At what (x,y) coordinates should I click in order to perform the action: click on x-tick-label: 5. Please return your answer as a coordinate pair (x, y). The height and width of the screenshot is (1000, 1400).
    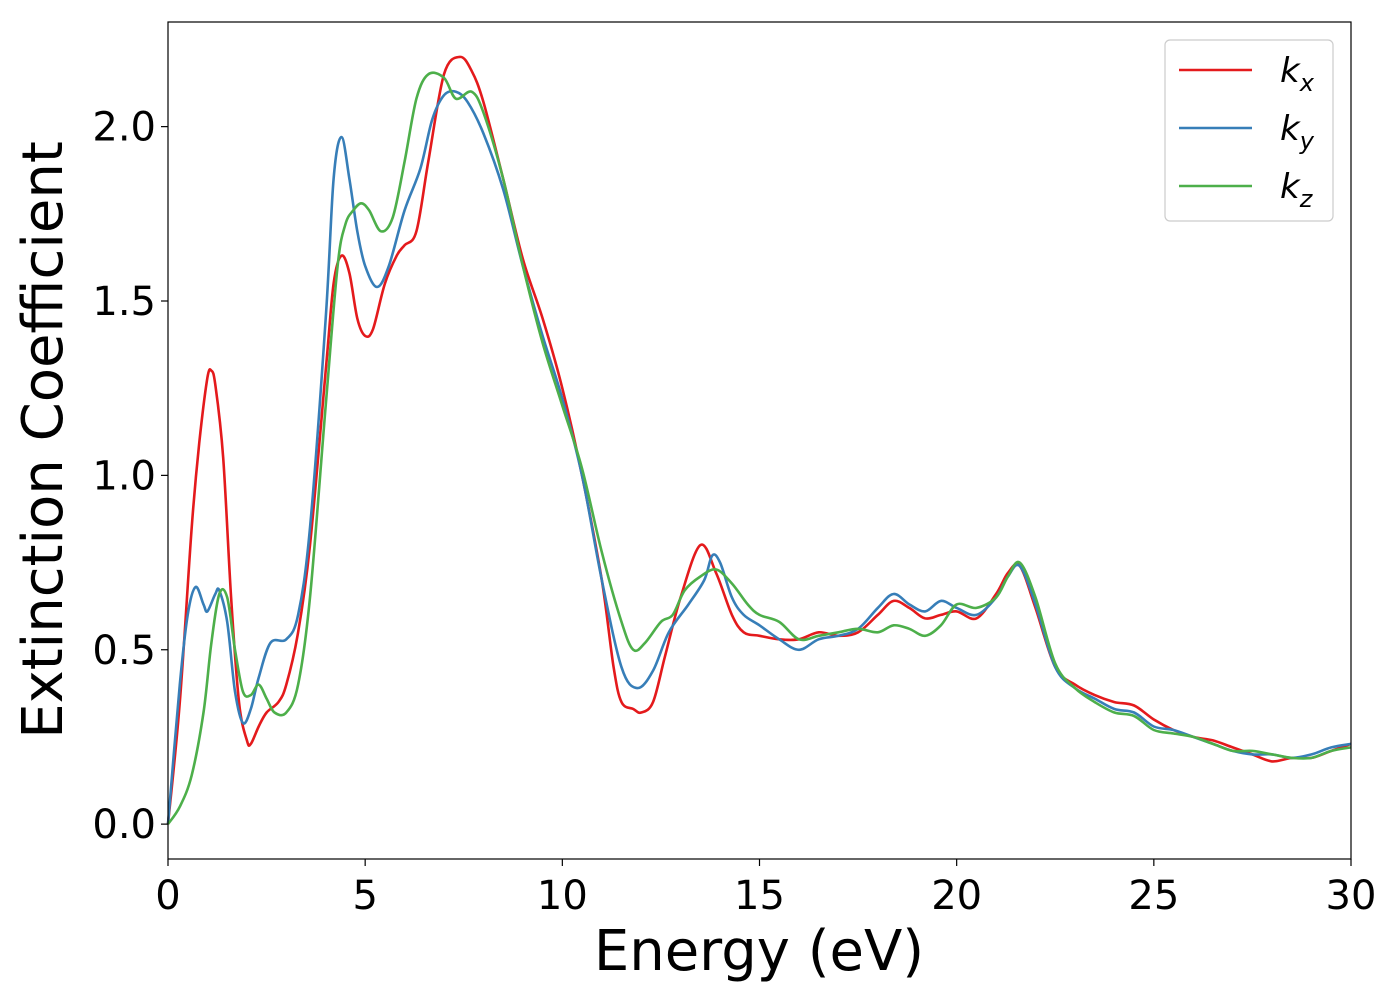
    Looking at the image, I should click on (364, 896).